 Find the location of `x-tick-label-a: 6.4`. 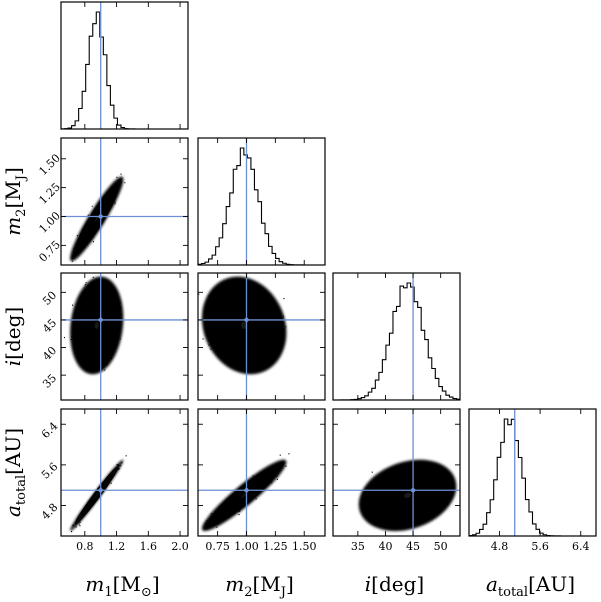

x-tick-label-a: 6.4 is located at coordinates (581, 546).